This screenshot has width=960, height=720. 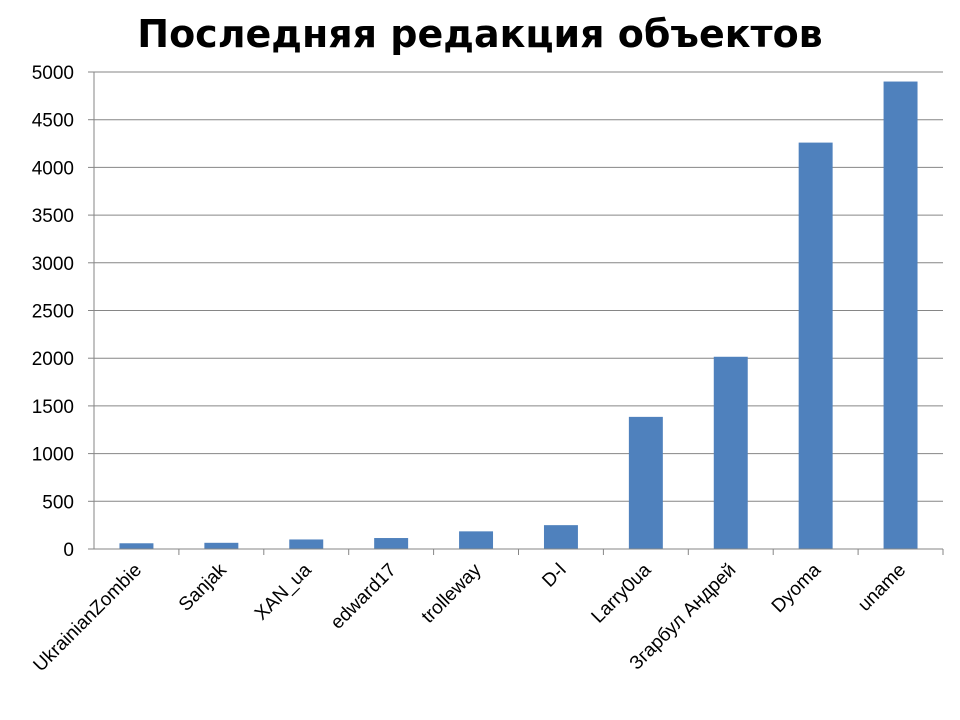 What do you see at coordinates (53, 121) in the screenshot?
I see `y-tick-label: 4500` at bounding box center [53, 121].